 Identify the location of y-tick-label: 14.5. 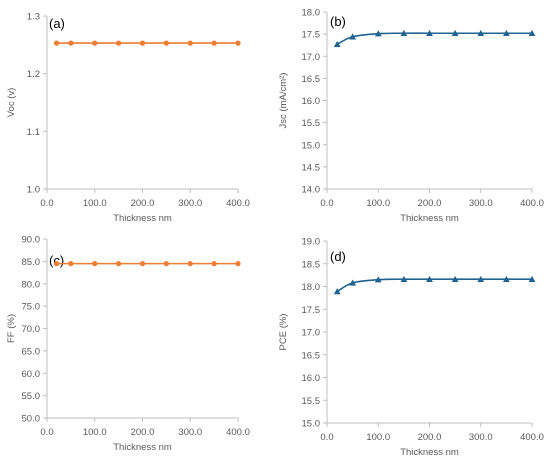
(311, 167).